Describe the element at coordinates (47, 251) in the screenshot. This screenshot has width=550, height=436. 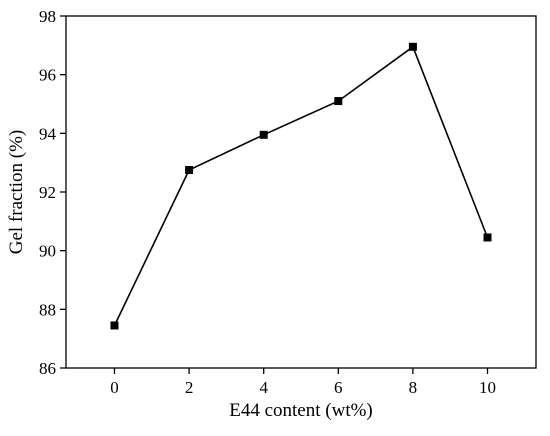
I see `y-tick-label: 90` at that location.